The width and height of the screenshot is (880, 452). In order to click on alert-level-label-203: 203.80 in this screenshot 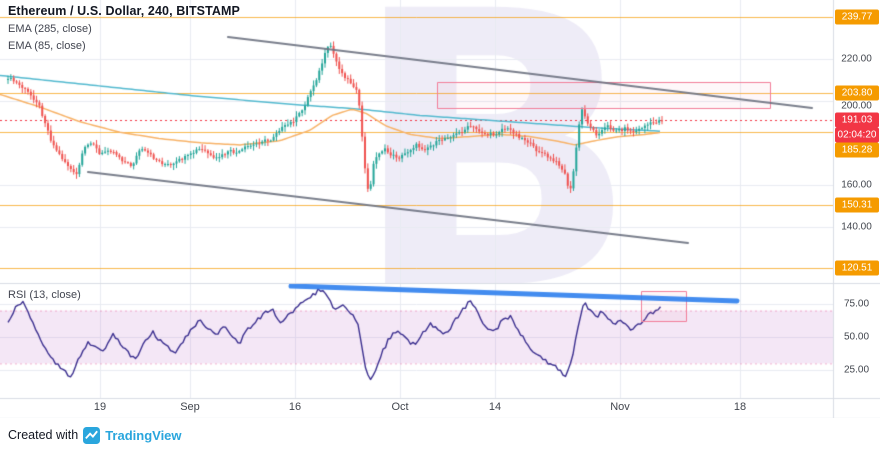, I will do `click(857, 93)`.